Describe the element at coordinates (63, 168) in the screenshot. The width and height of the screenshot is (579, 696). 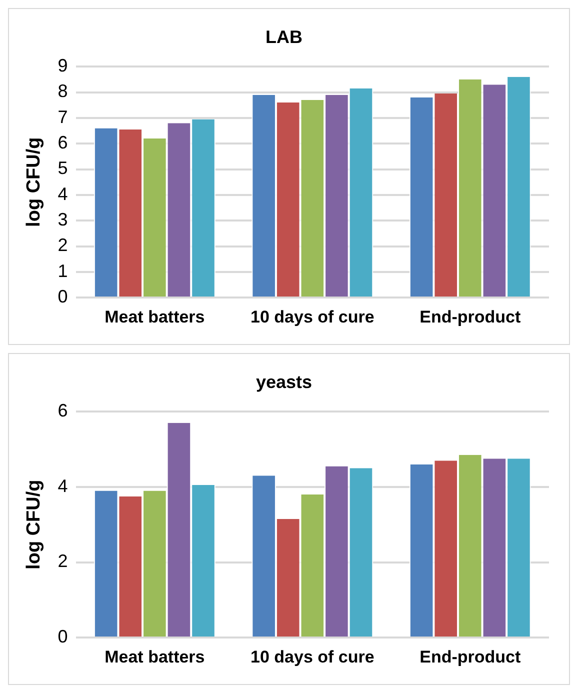
I see `y-tick-label: 5` at that location.